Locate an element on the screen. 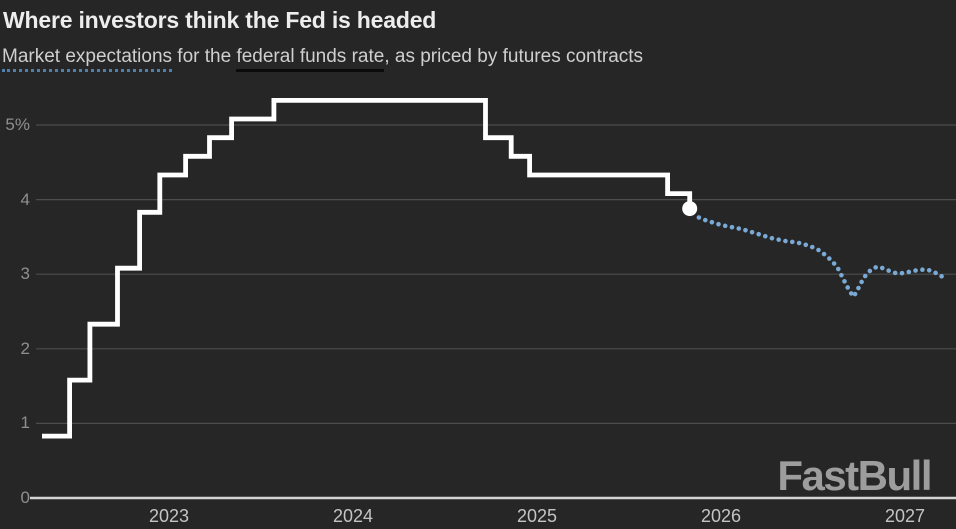 This screenshot has height=529, width=956. chart-title: Where investors think the Fed is headed is located at coordinates (220, 20).